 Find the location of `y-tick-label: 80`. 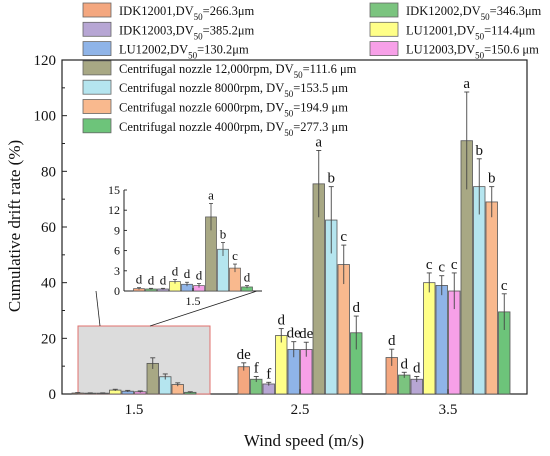

y-tick-label: 80 is located at coordinates (48, 172).